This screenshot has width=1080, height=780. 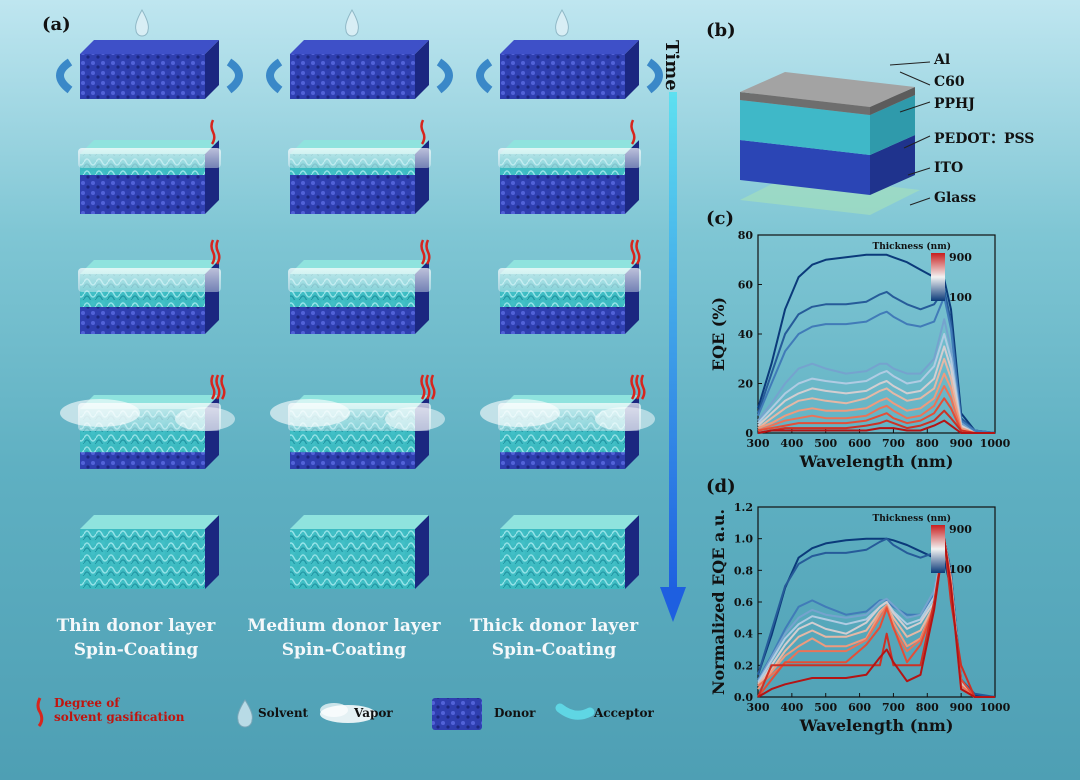 I want to click on y-tick-label: 0.8, so click(x=743, y=570).